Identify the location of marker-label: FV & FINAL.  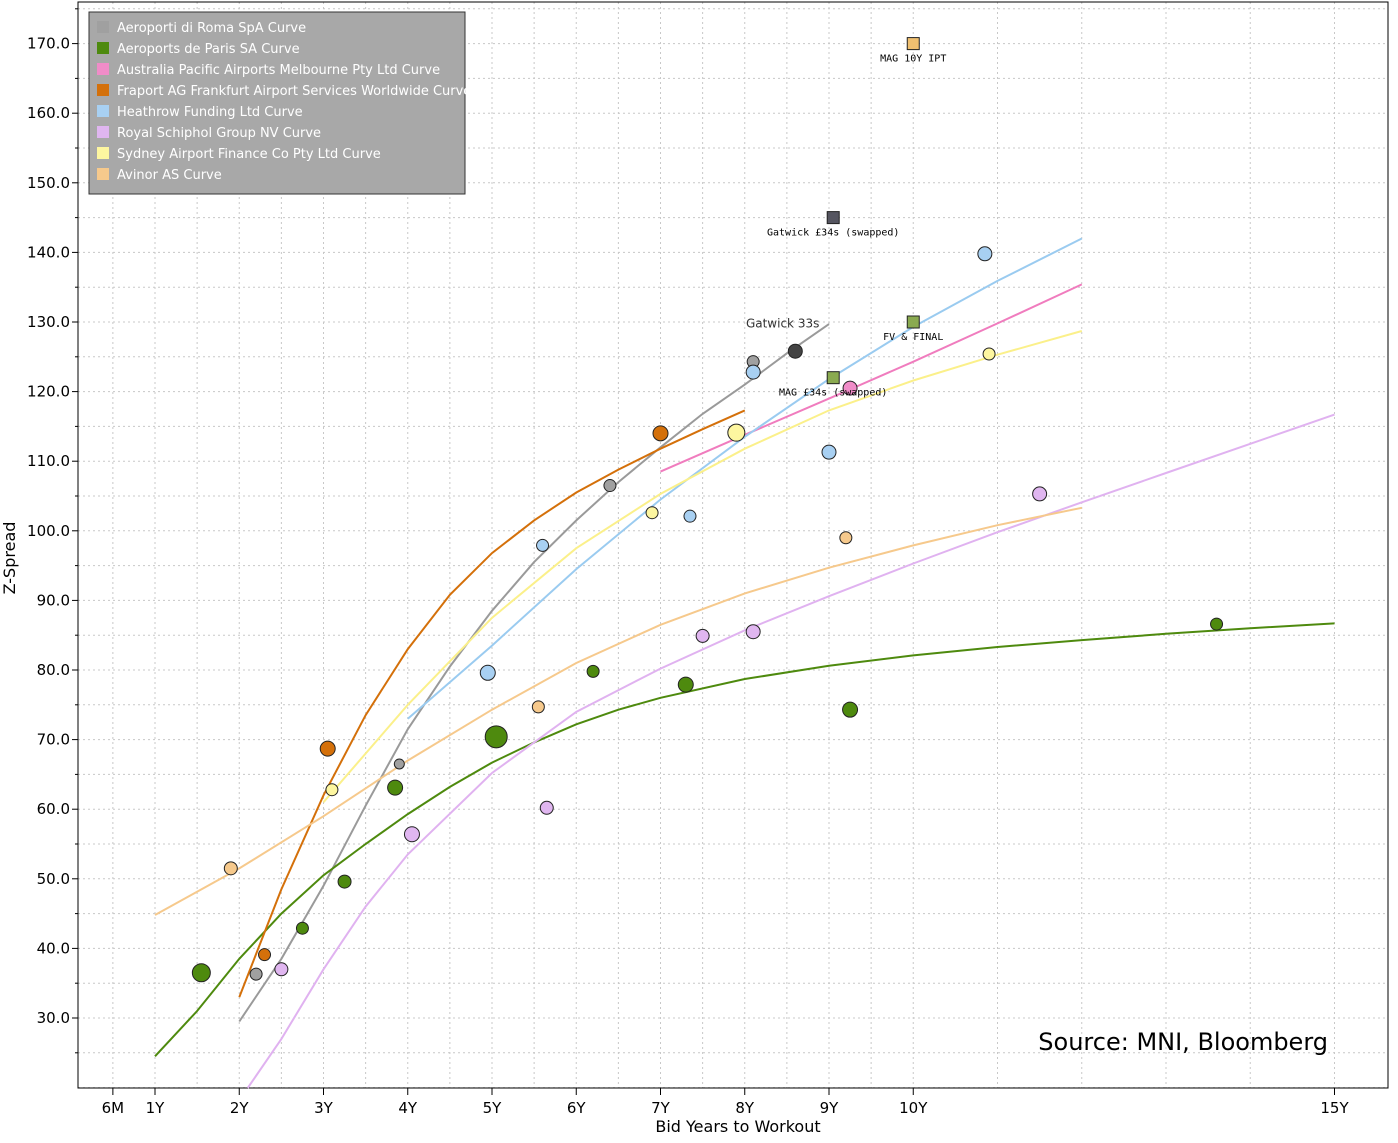
(913, 337).